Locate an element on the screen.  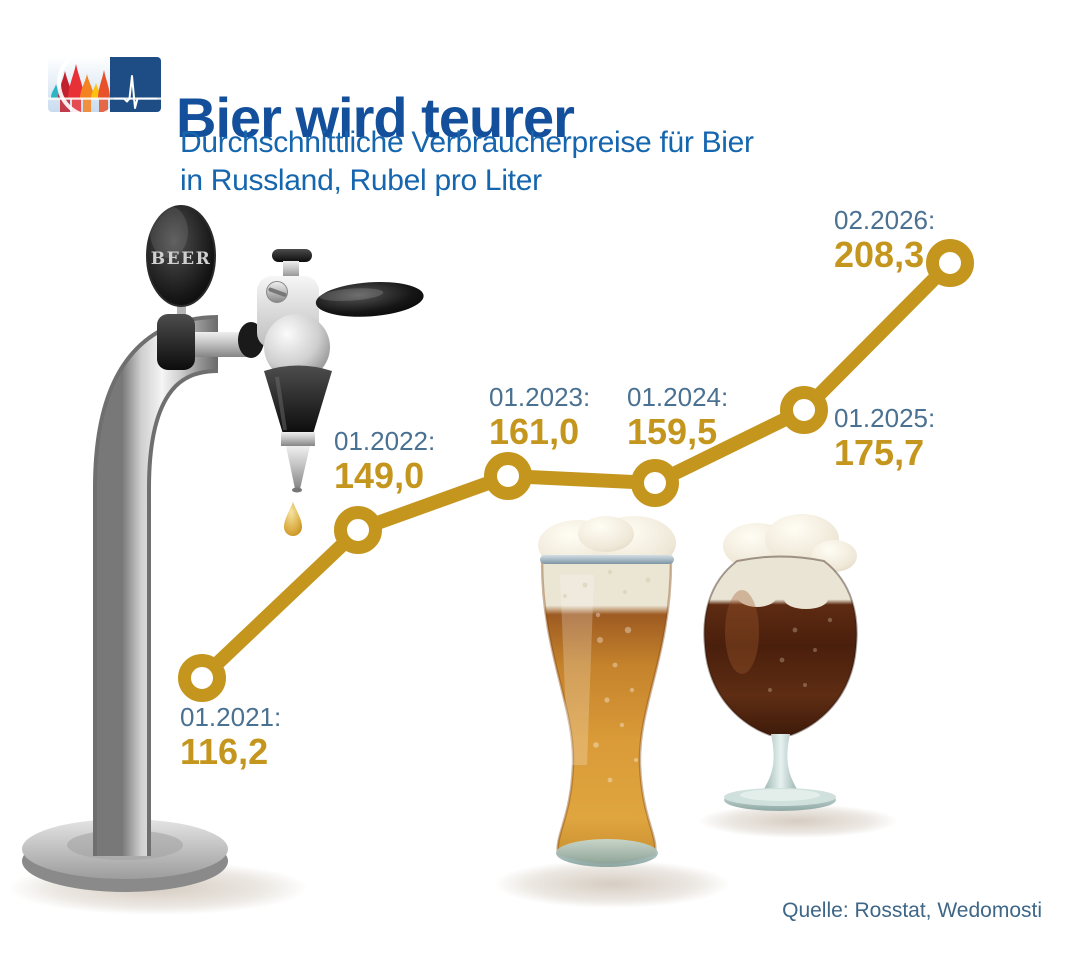
beer-drop-icon is located at coordinates (293, 519).